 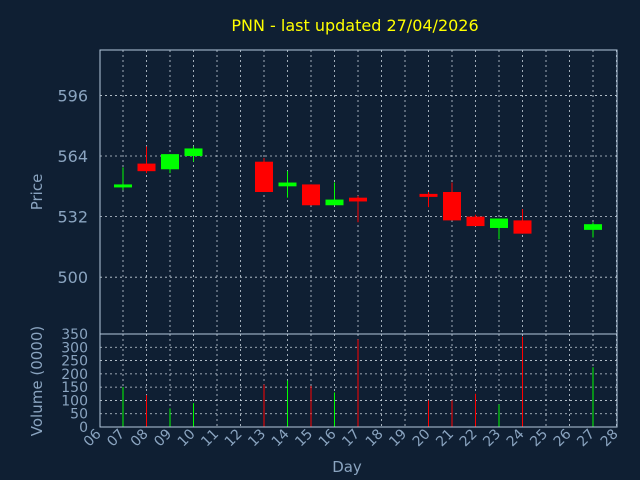 What do you see at coordinates (74, 335) in the screenshot?
I see `volume-tick-label: 350` at bounding box center [74, 335].